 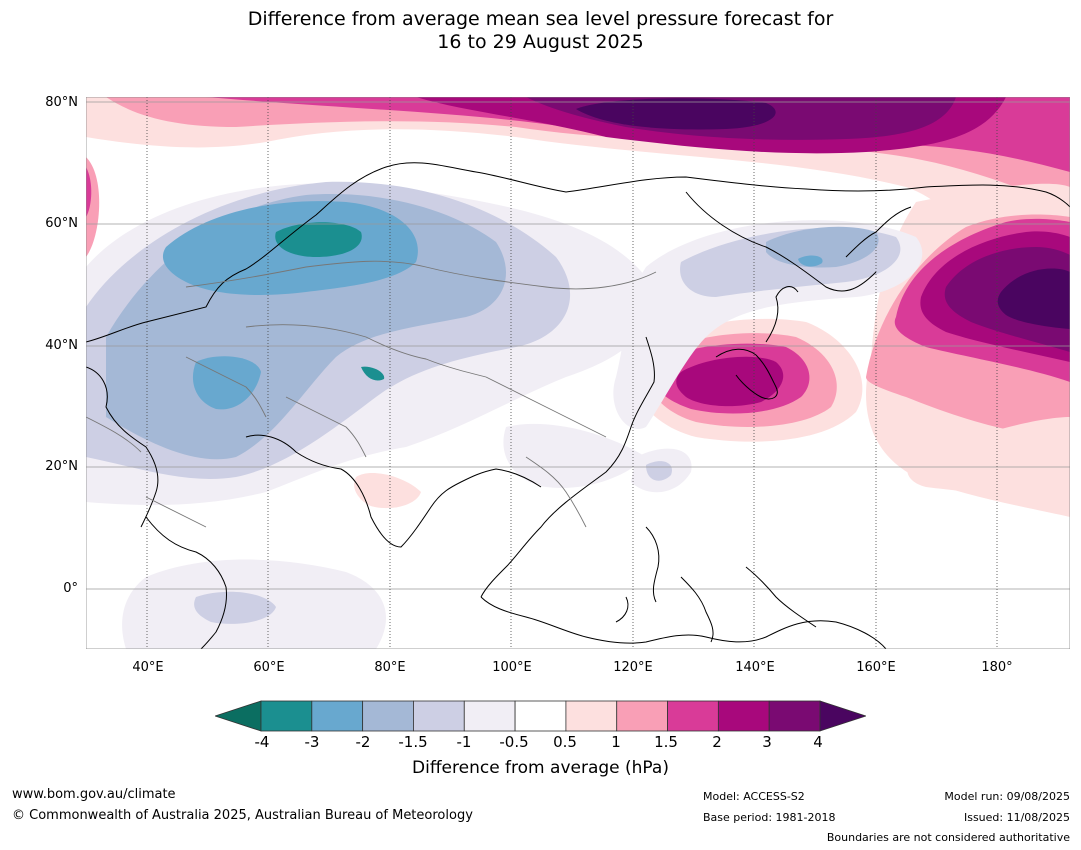 I want to click on lon-label-180: 180°, so click(x=997, y=667).